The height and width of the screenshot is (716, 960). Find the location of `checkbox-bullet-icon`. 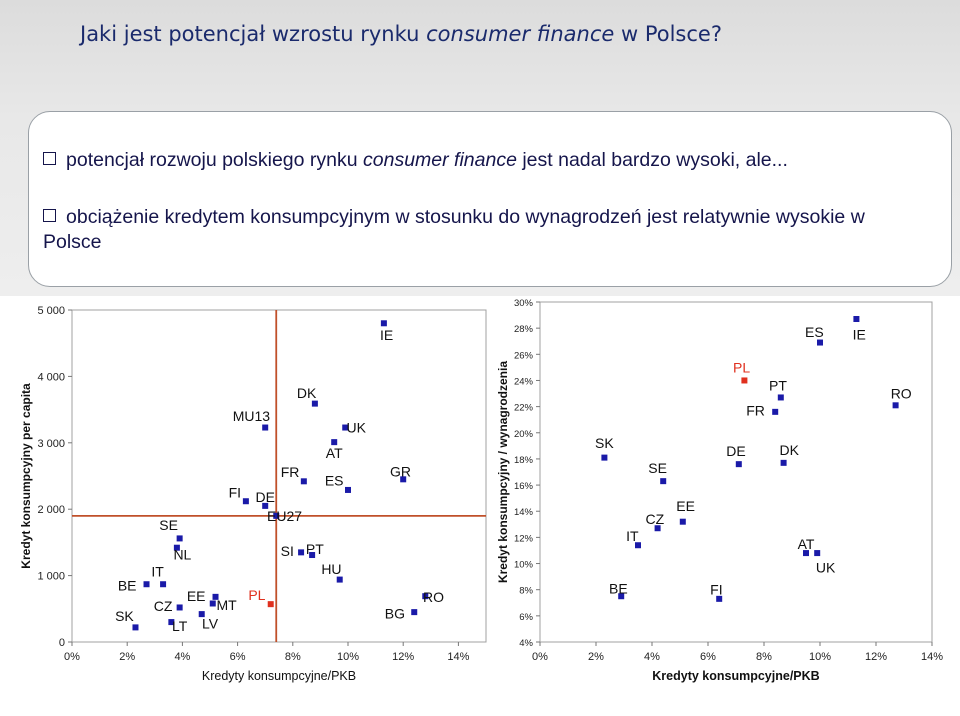

checkbox-bullet-icon is located at coordinates (49, 158).